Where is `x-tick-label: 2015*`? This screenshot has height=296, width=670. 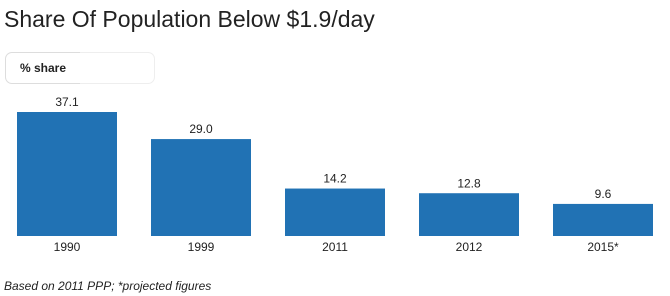
x-tick-label: 2015* is located at coordinates (603, 247).